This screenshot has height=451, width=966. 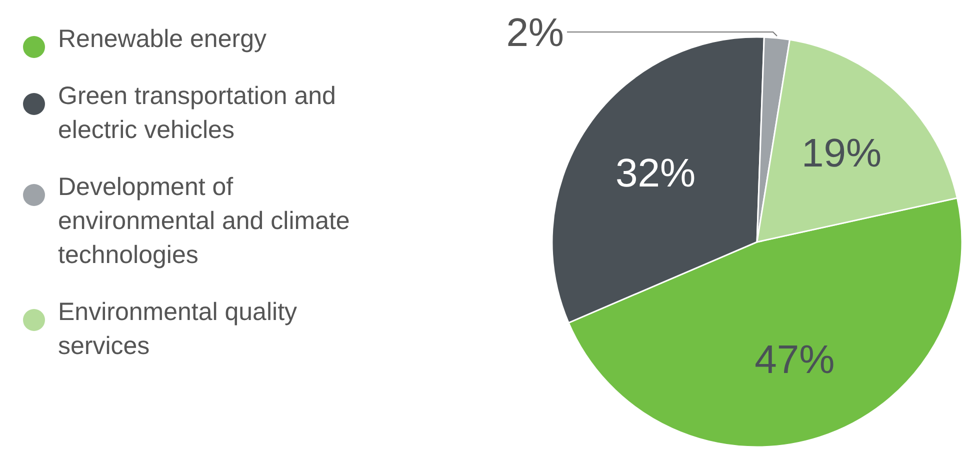 I want to click on legend-label: Environmental quality services, so click(x=178, y=329).